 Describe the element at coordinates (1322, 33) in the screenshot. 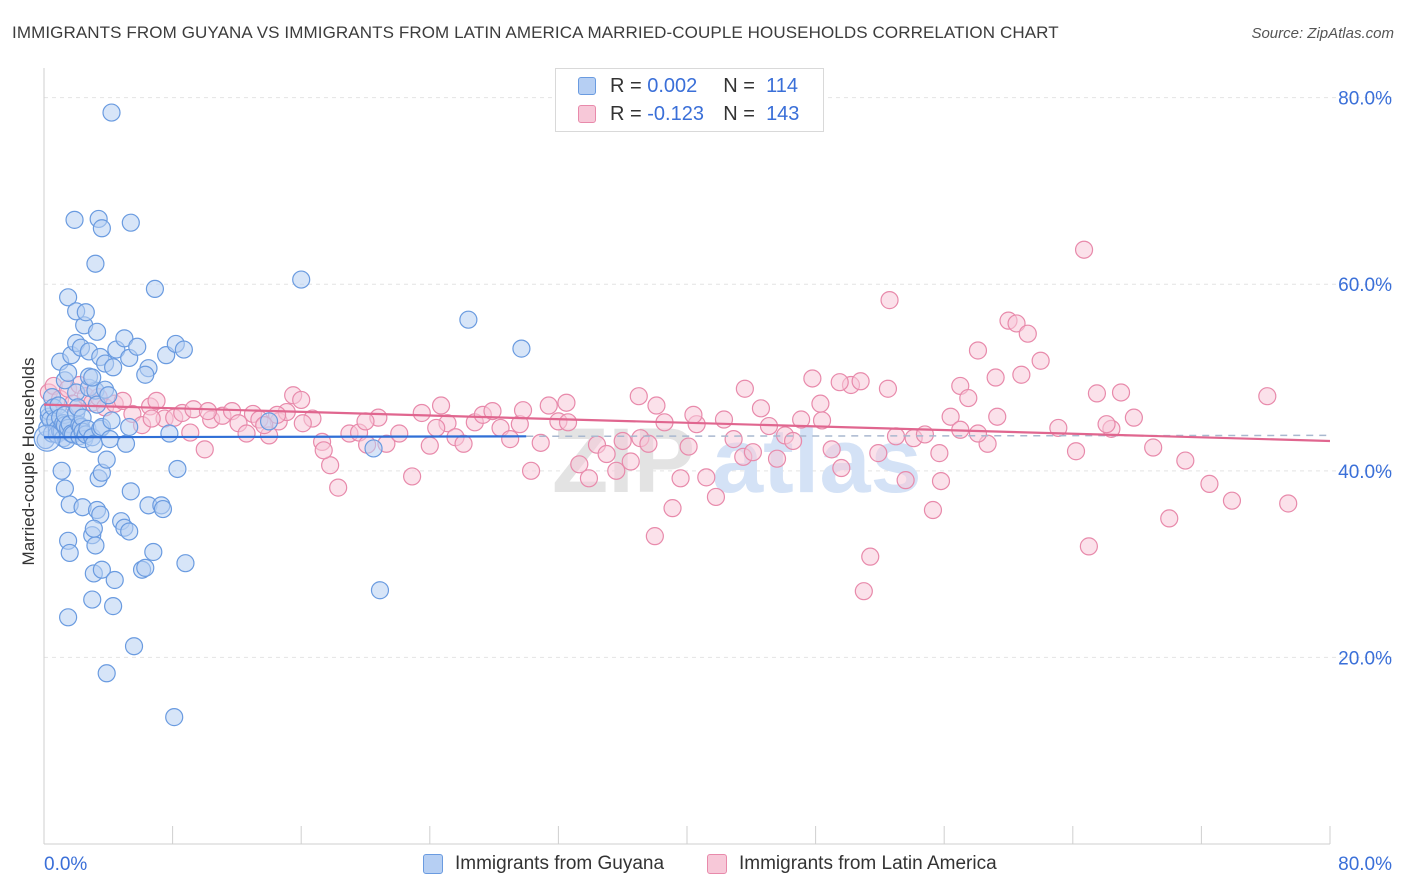

I see `source-label: Source: ZipAtlas.com` at that location.